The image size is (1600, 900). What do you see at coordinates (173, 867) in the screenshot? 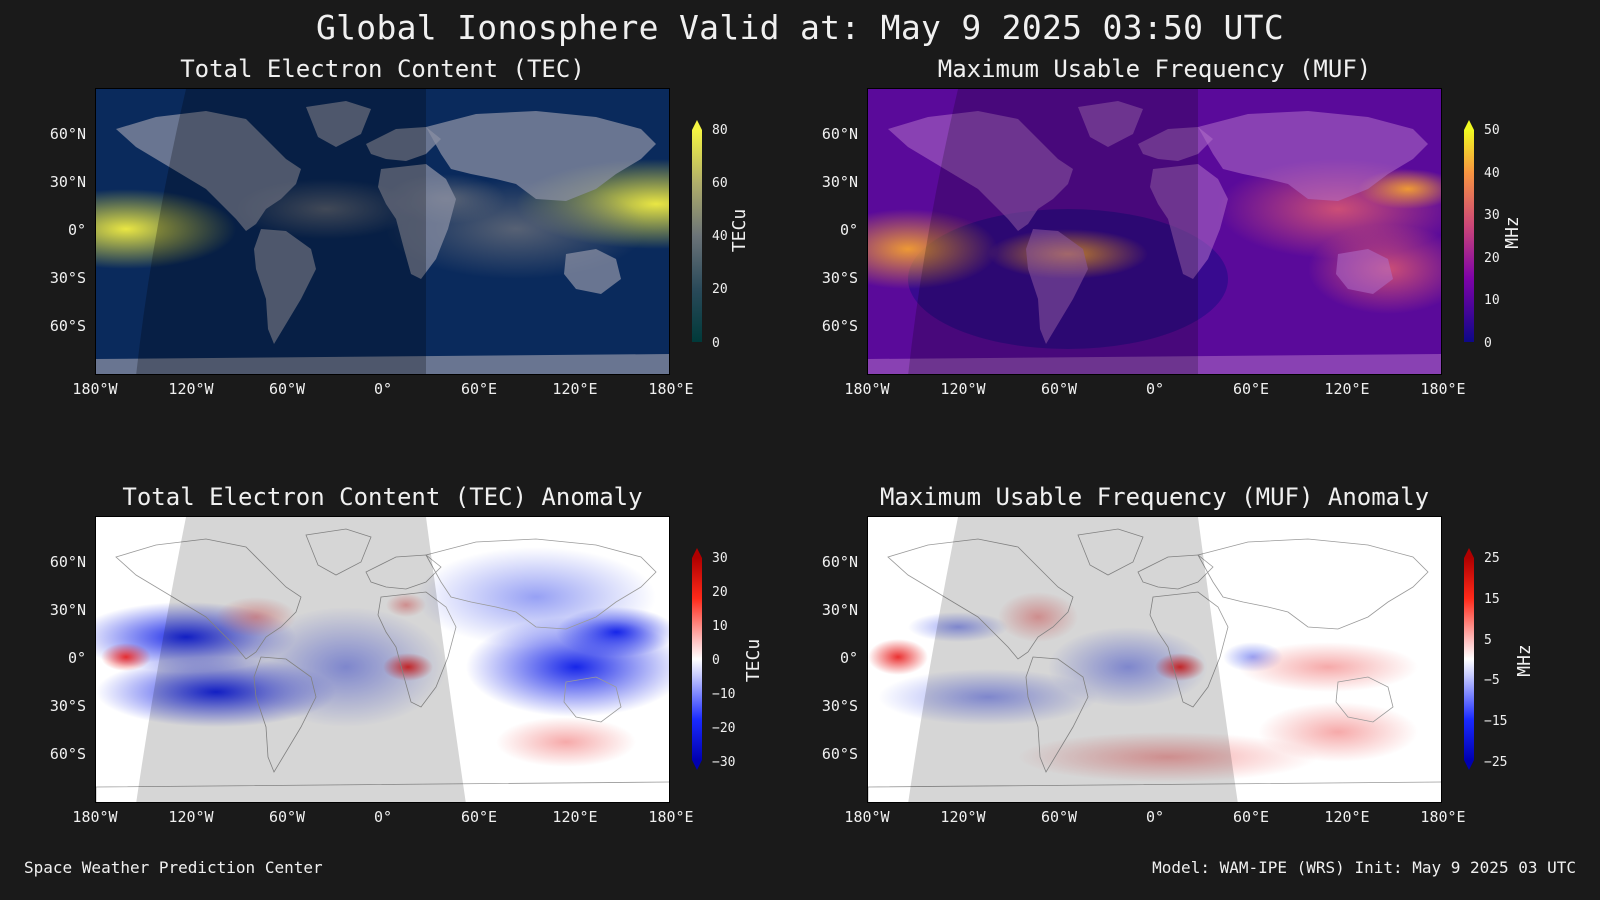
I see `footer-credit: Space Weather Prediction Center` at bounding box center [173, 867].